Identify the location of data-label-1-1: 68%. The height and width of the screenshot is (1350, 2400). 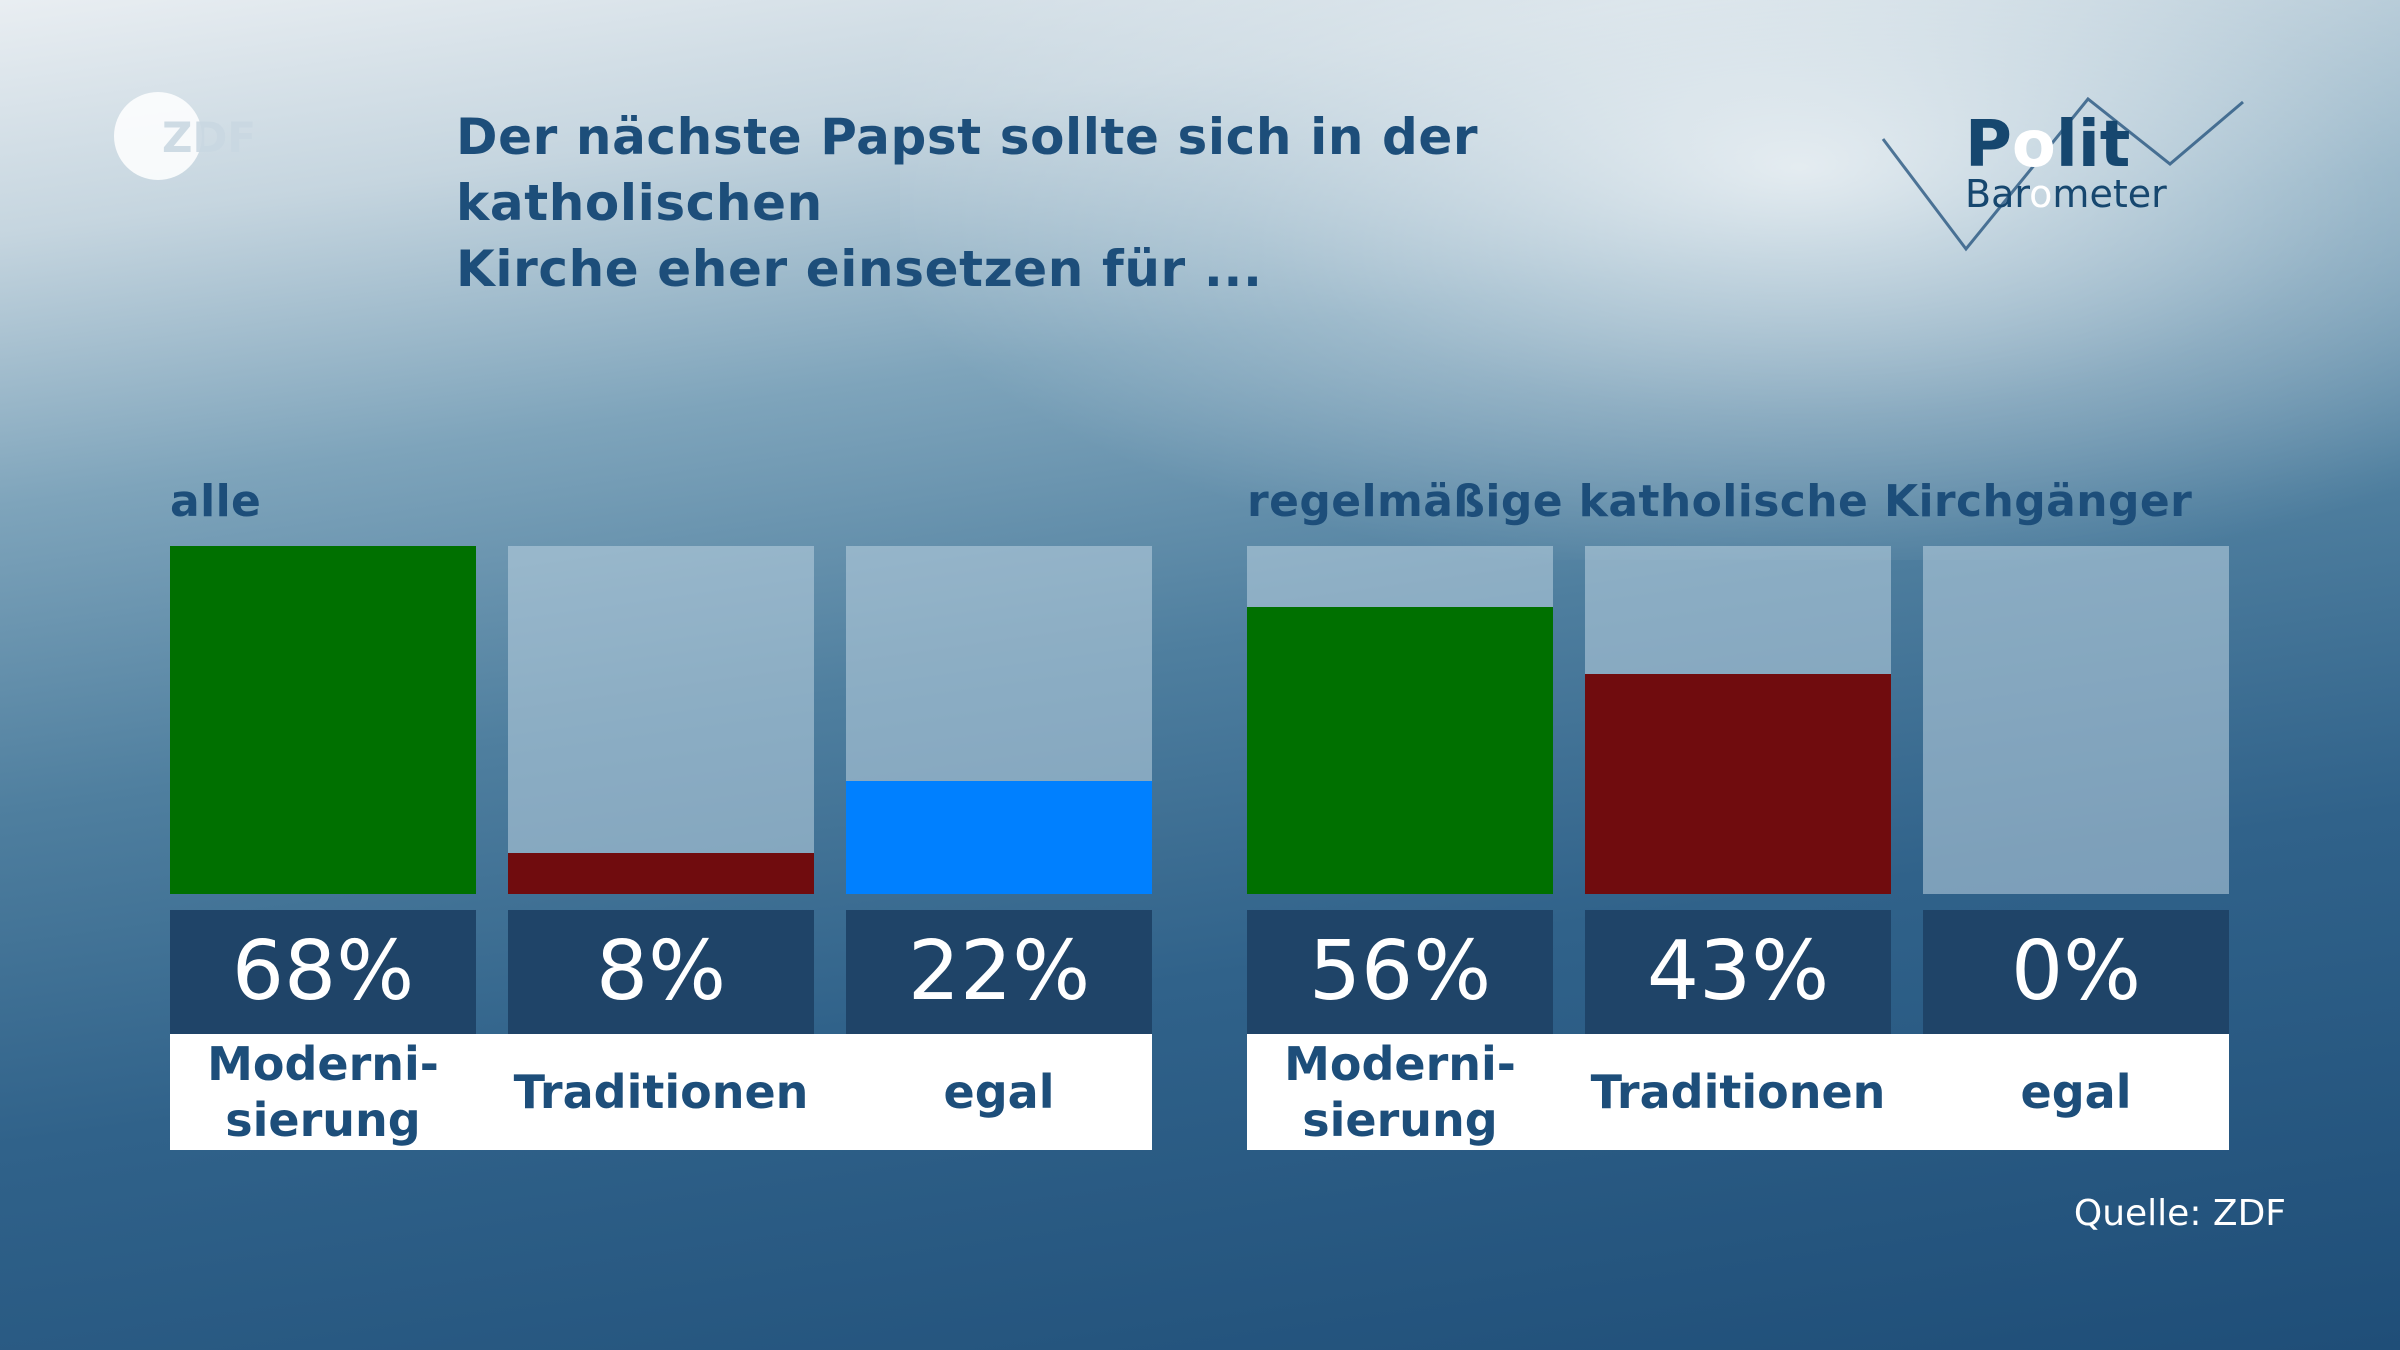
(323, 971).